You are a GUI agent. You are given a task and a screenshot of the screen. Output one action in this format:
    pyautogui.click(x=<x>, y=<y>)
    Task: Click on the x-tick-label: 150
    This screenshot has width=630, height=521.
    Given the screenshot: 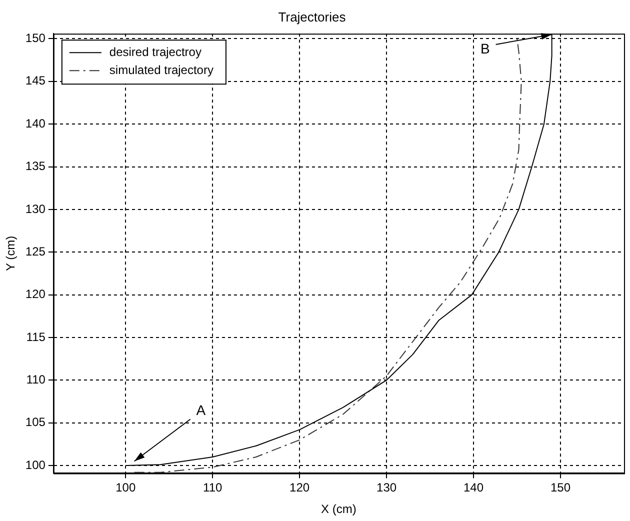 What is the action you would take?
    pyautogui.click(x=560, y=487)
    